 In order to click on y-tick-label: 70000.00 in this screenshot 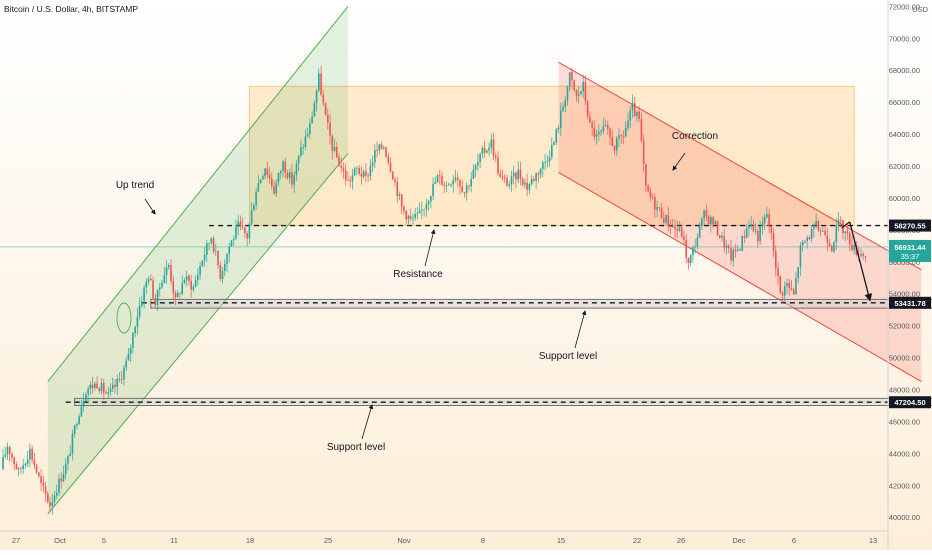, I will do `click(904, 38)`.